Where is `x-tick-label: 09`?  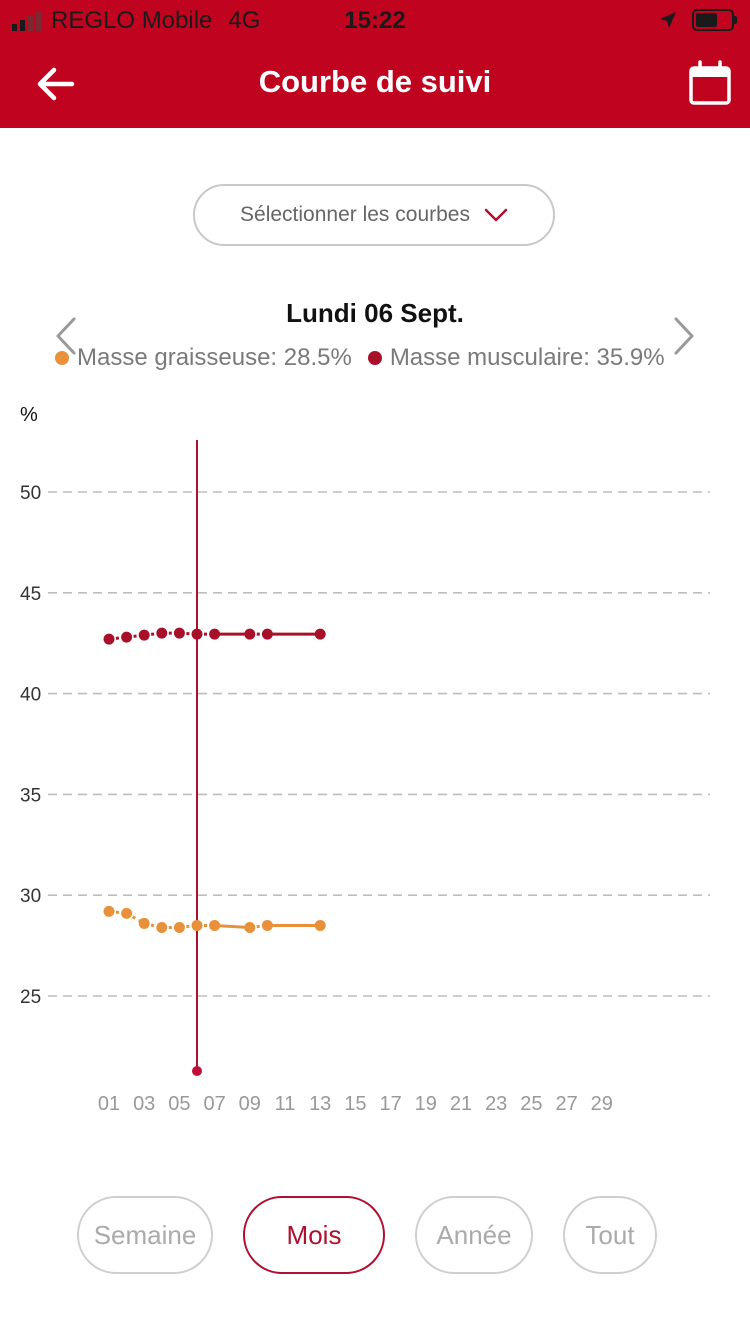 x-tick-label: 09 is located at coordinates (250, 1104).